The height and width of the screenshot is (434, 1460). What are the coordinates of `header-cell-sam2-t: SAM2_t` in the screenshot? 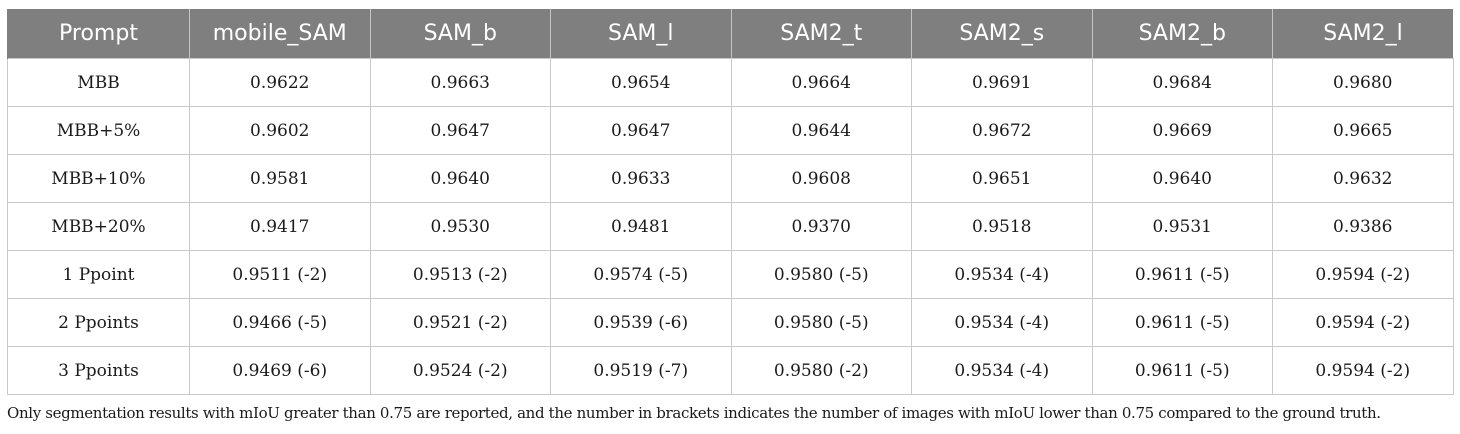 It's located at (821, 34).